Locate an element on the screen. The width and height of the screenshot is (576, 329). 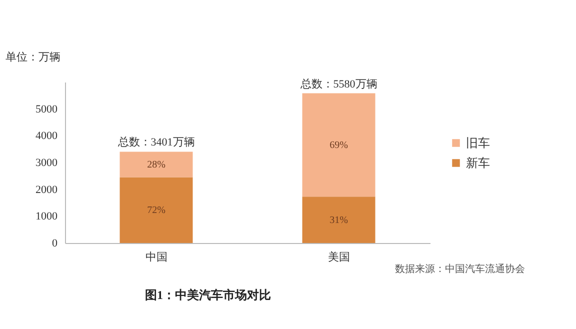
y-tick-label: 5000 is located at coordinates (47, 109).